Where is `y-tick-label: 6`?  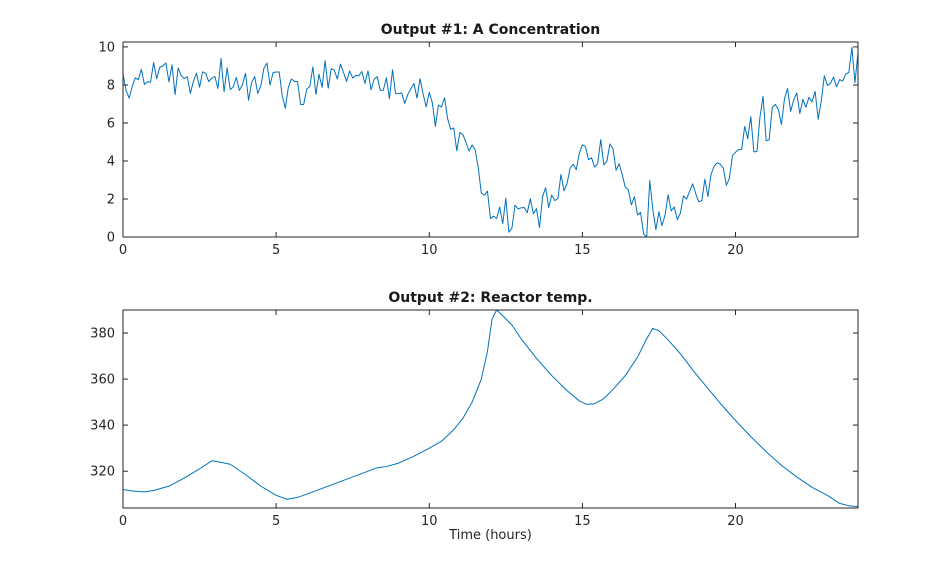
y-tick-label: 6 is located at coordinates (111, 124).